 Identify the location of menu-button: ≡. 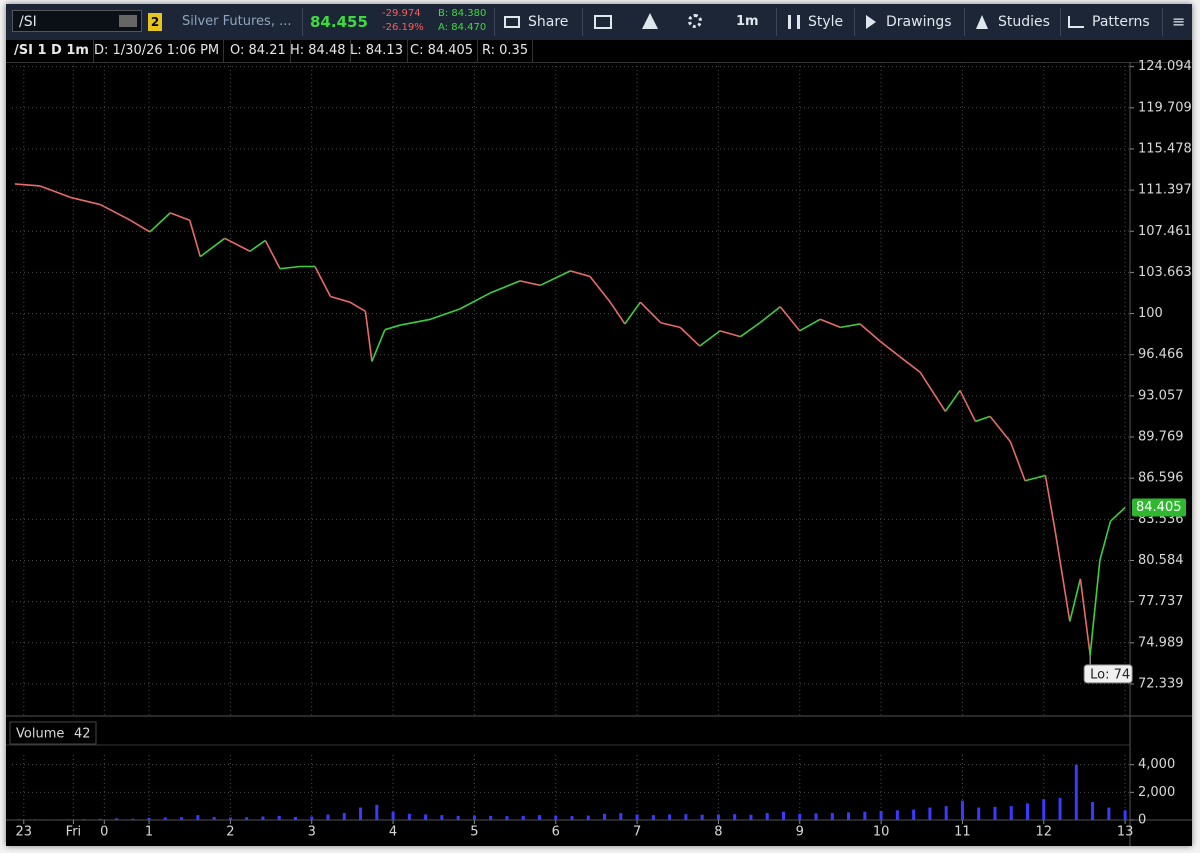
(1179, 21).